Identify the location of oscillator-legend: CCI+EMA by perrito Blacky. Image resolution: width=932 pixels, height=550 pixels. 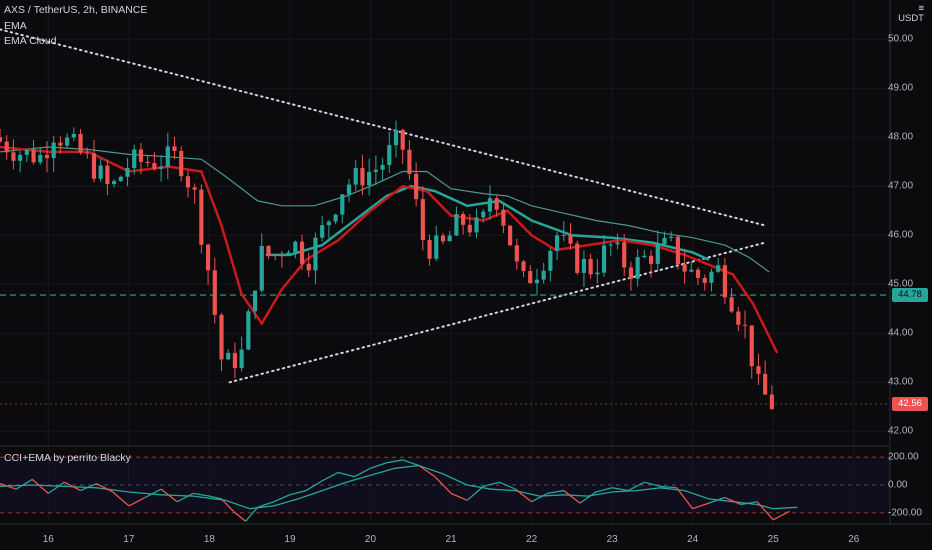
(67, 458).